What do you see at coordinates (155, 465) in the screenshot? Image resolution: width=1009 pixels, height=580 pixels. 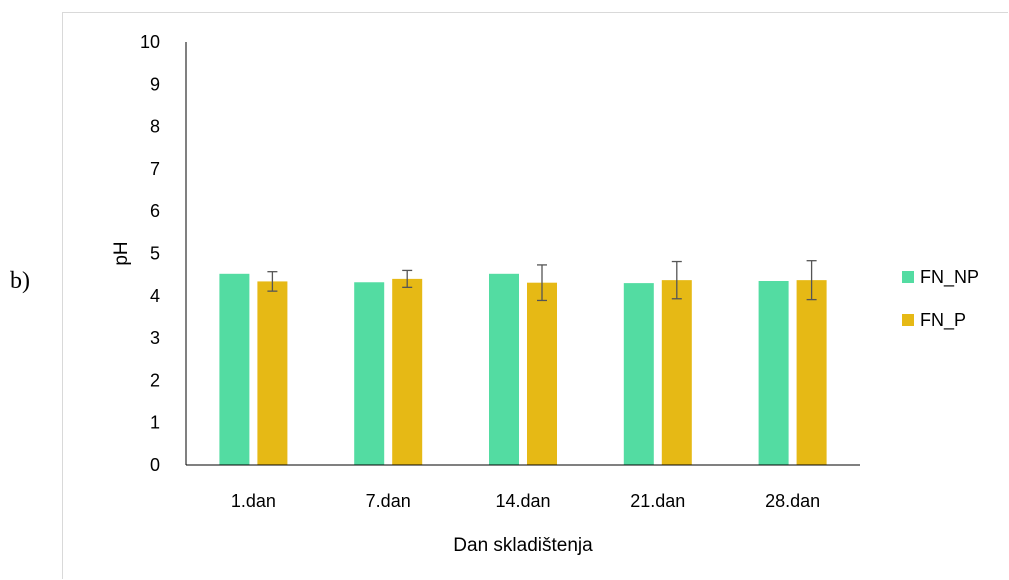 I see `y-tick-label-0: 0` at bounding box center [155, 465].